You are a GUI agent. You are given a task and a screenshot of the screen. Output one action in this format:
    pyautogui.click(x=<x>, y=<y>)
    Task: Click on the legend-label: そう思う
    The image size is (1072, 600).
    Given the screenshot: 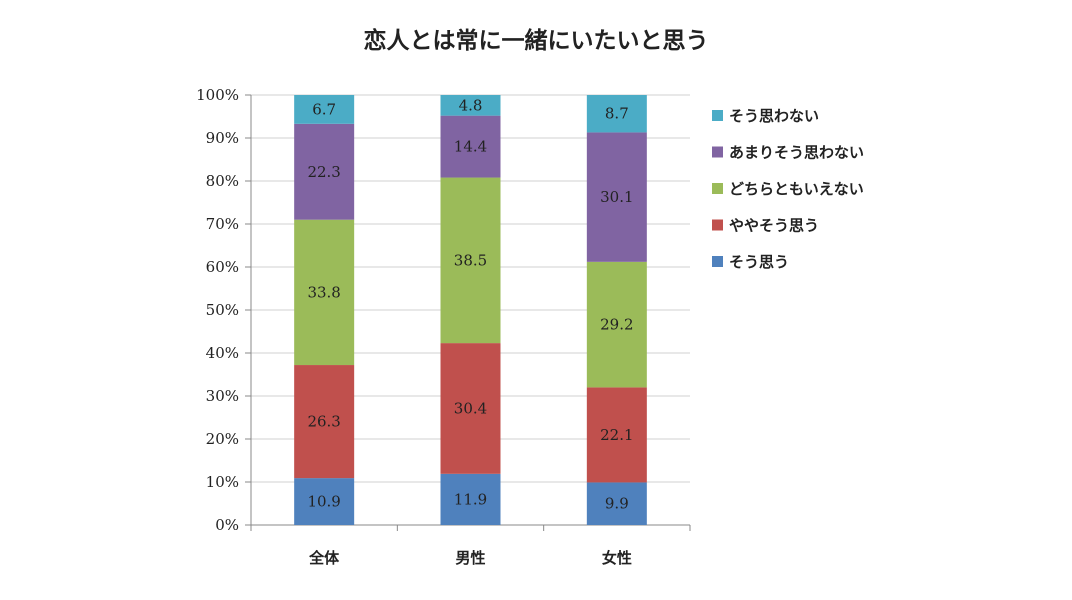 What is the action you would take?
    pyautogui.click(x=759, y=262)
    